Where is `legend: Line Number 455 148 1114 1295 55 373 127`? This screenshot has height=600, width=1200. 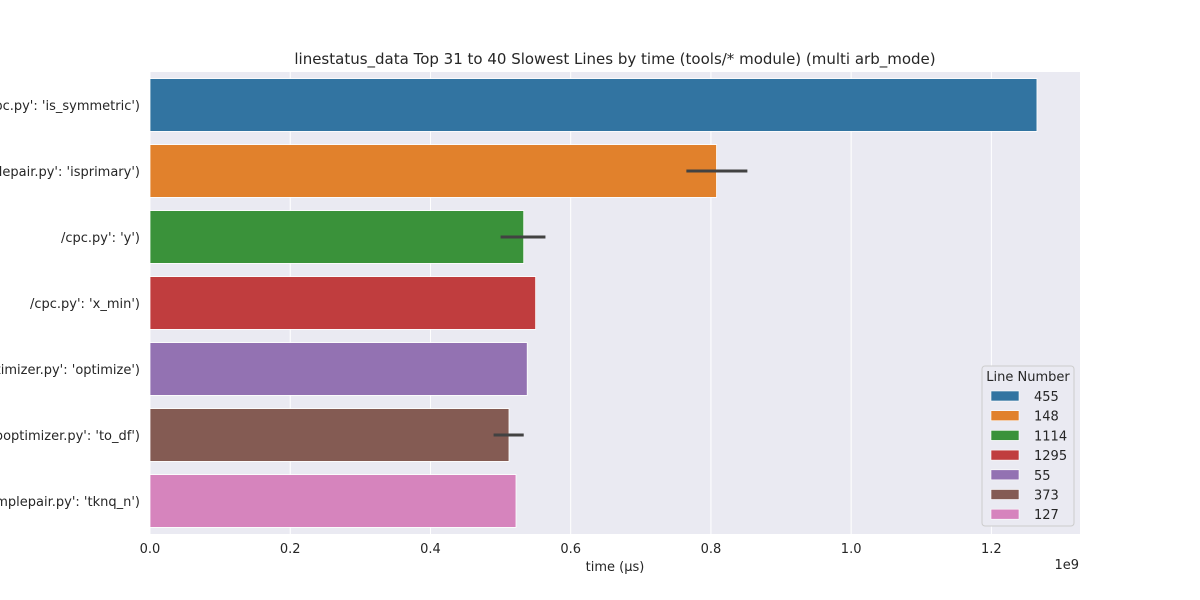 legend: Line Number 455 148 1114 1295 55 373 127 is located at coordinates (1028, 446).